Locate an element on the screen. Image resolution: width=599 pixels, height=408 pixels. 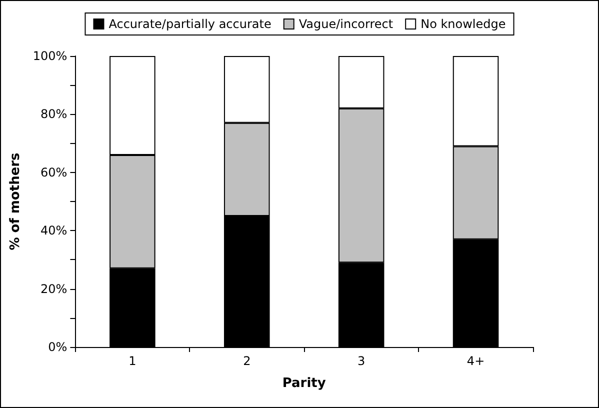
y-tick-label: 100% is located at coordinates (50, 56).